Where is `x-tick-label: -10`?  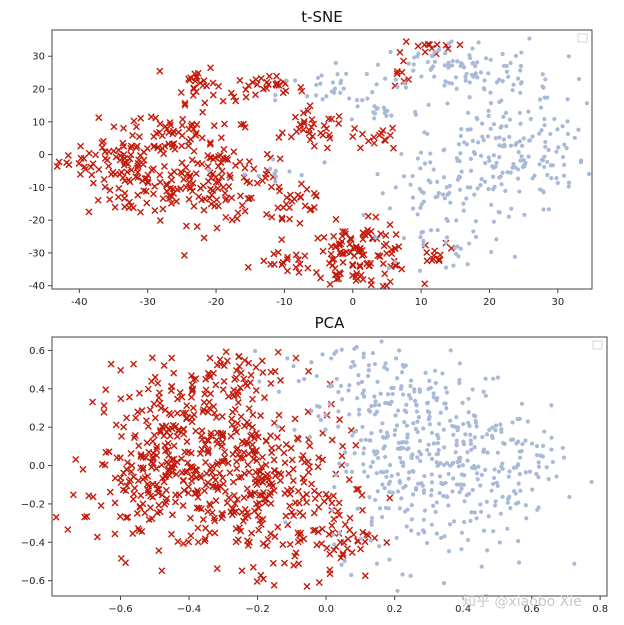
x-tick-label: -10 is located at coordinates (284, 302).